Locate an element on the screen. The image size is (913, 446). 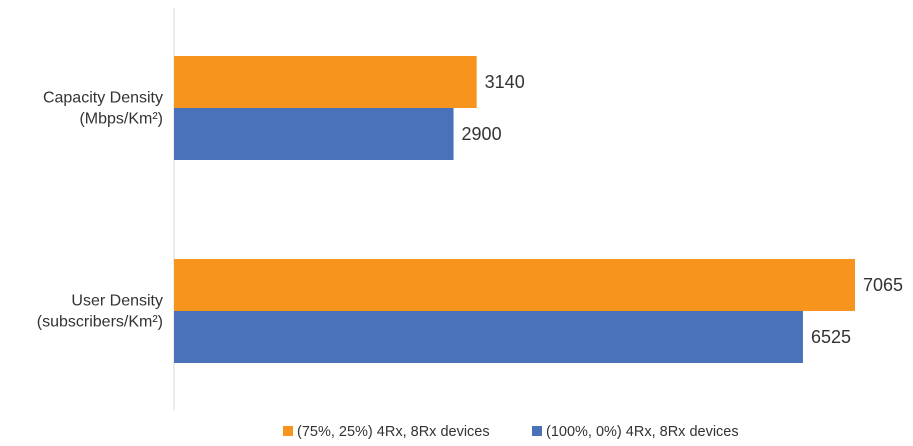
category-label-line: Capacity Density is located at coordinates (103, 98).